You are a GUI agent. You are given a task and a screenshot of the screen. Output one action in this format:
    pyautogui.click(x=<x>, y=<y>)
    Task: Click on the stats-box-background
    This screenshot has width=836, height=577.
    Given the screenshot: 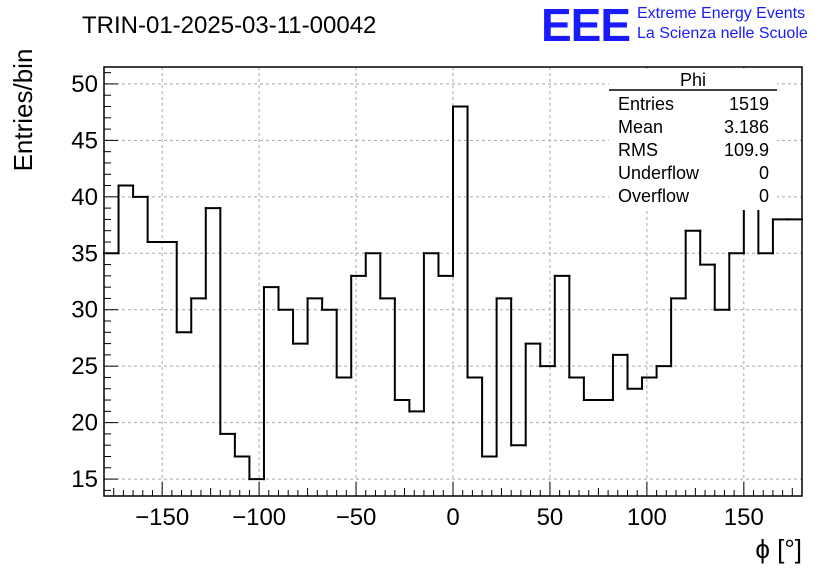 What is the action you would take?
    pyautogui.click(x=693, y=139)
    